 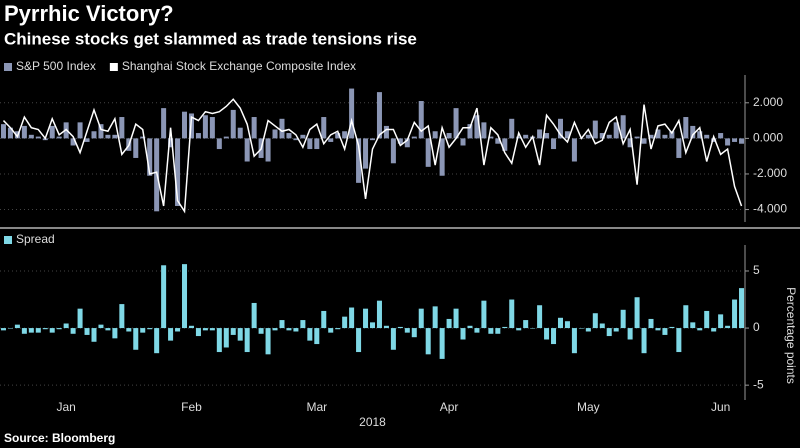 I want to click on x-tick-label: Feb, so click(x=191, y=407).